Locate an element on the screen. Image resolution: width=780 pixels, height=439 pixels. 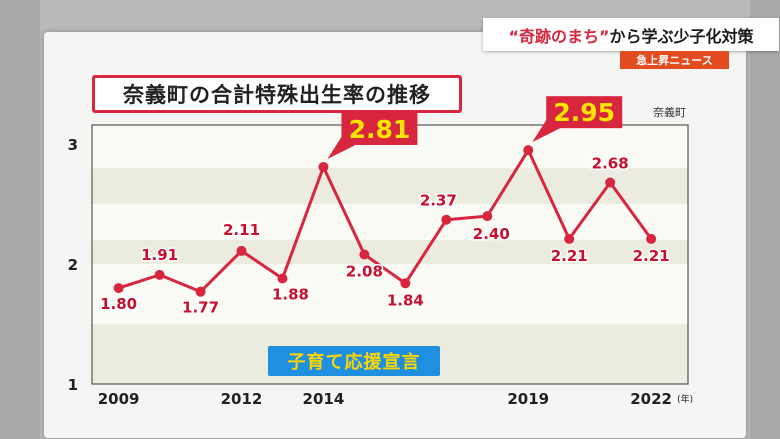
data-label: 2.11 is located at coordinates (241, 230).